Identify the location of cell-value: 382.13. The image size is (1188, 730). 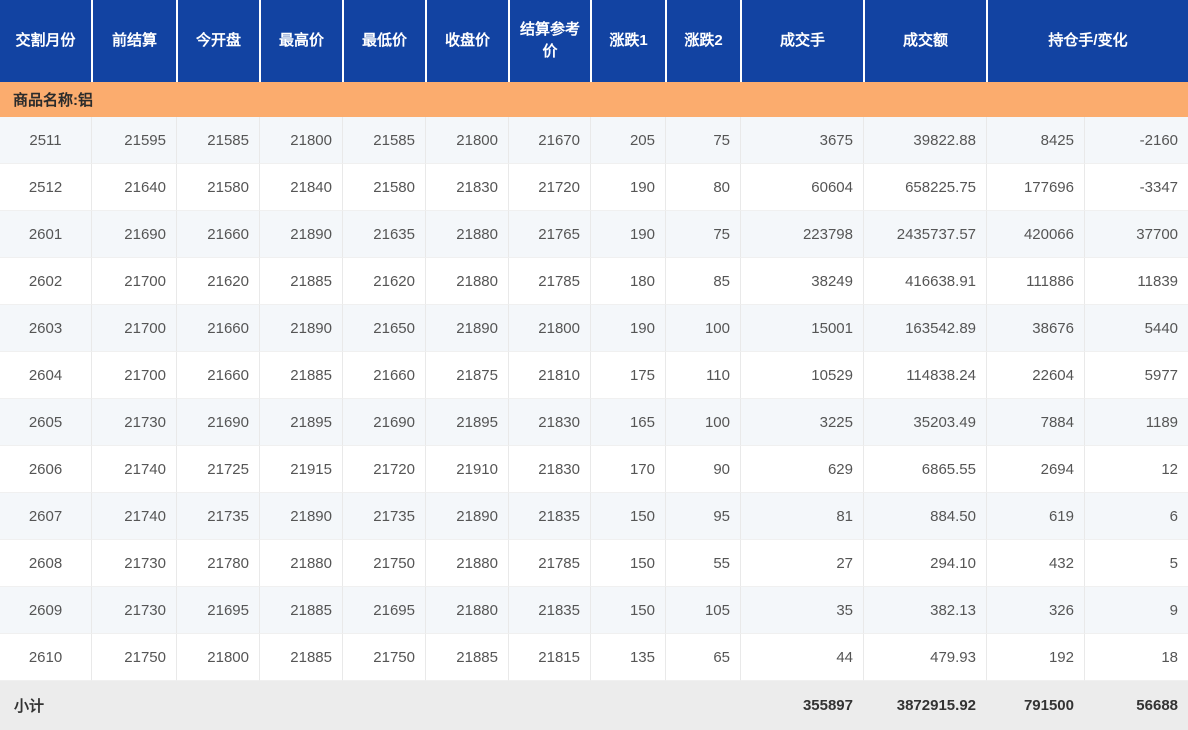
(924, 610).